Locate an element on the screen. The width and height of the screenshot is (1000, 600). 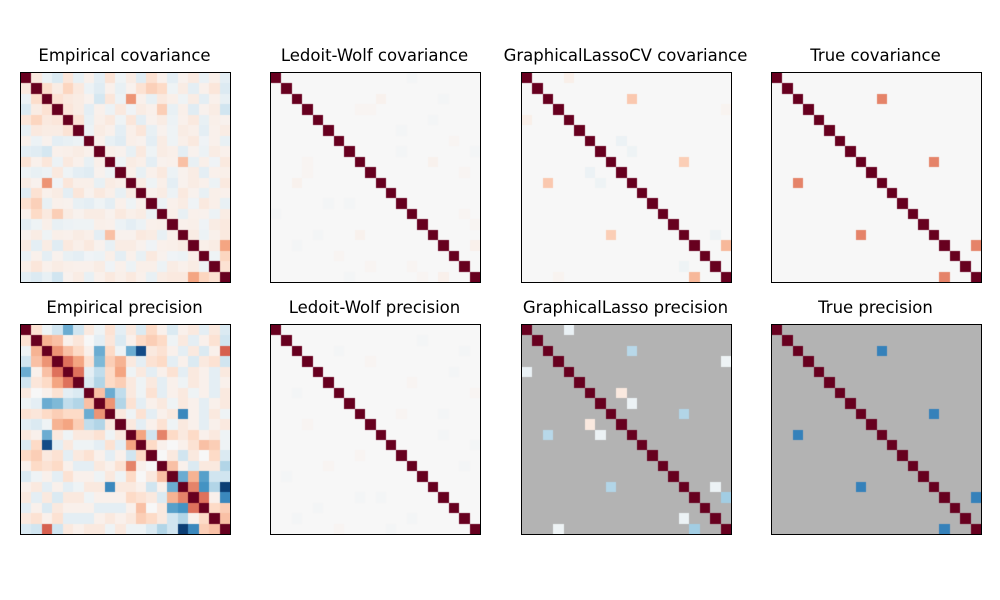
heatmap-ledoit-wolf-precision is located at coordinates (375, 429).